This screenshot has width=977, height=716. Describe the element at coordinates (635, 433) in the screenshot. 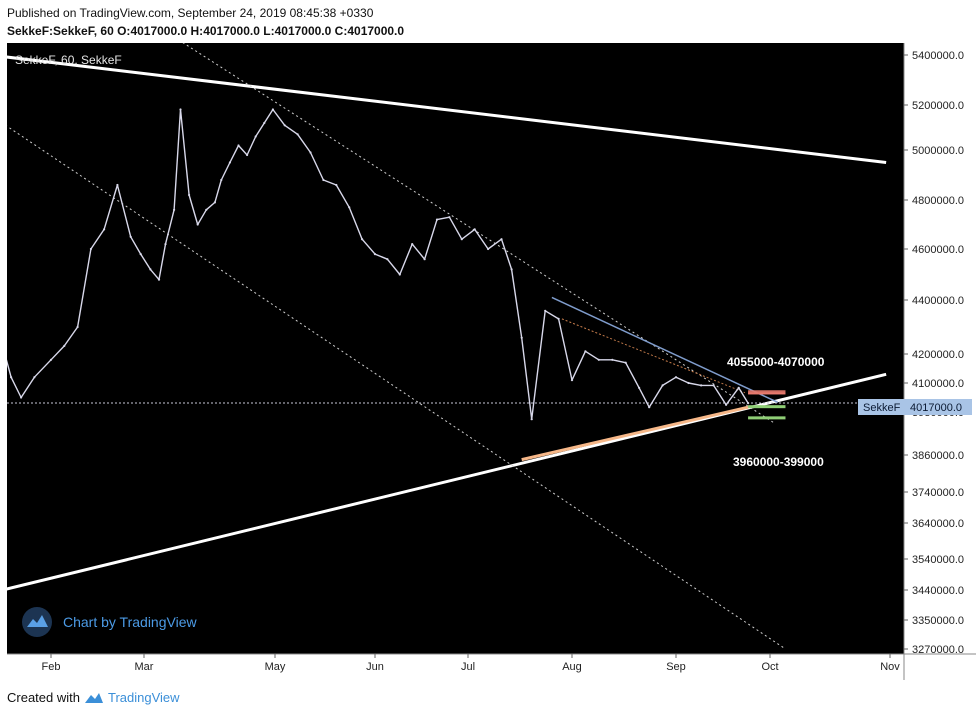

I see `support-trendline` at that location.